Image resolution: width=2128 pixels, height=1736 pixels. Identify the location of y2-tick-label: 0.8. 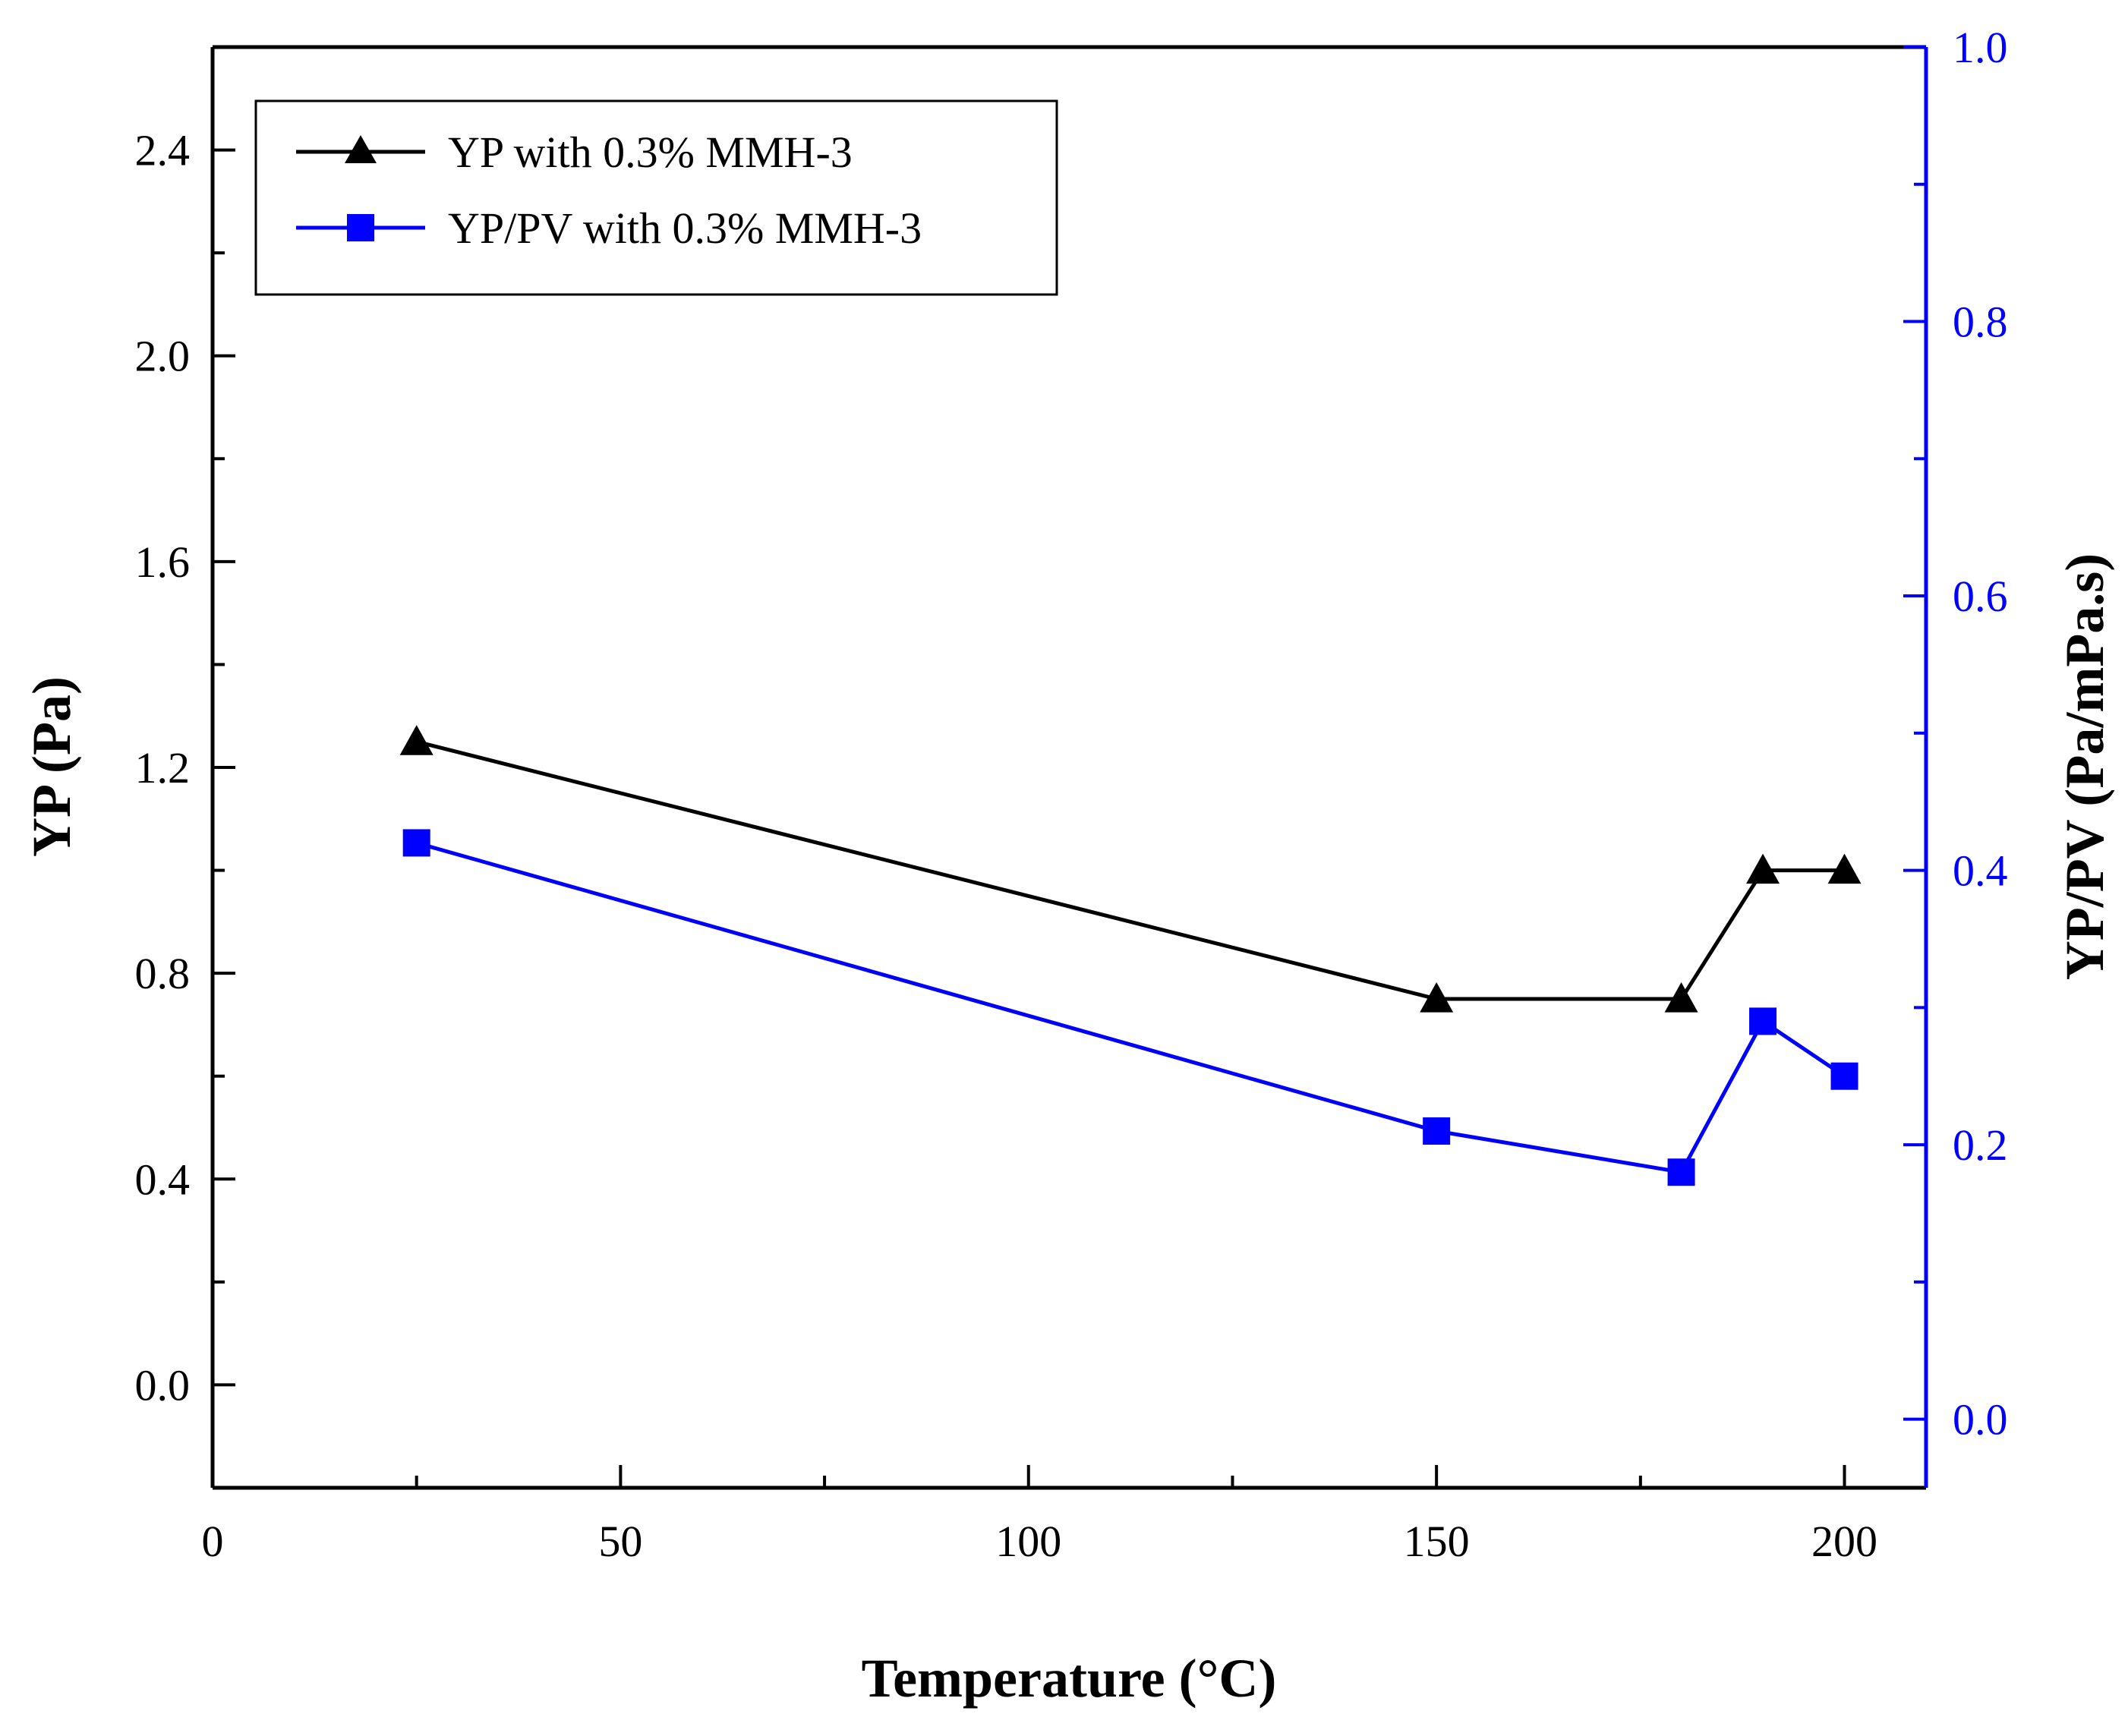
(1980, 323).